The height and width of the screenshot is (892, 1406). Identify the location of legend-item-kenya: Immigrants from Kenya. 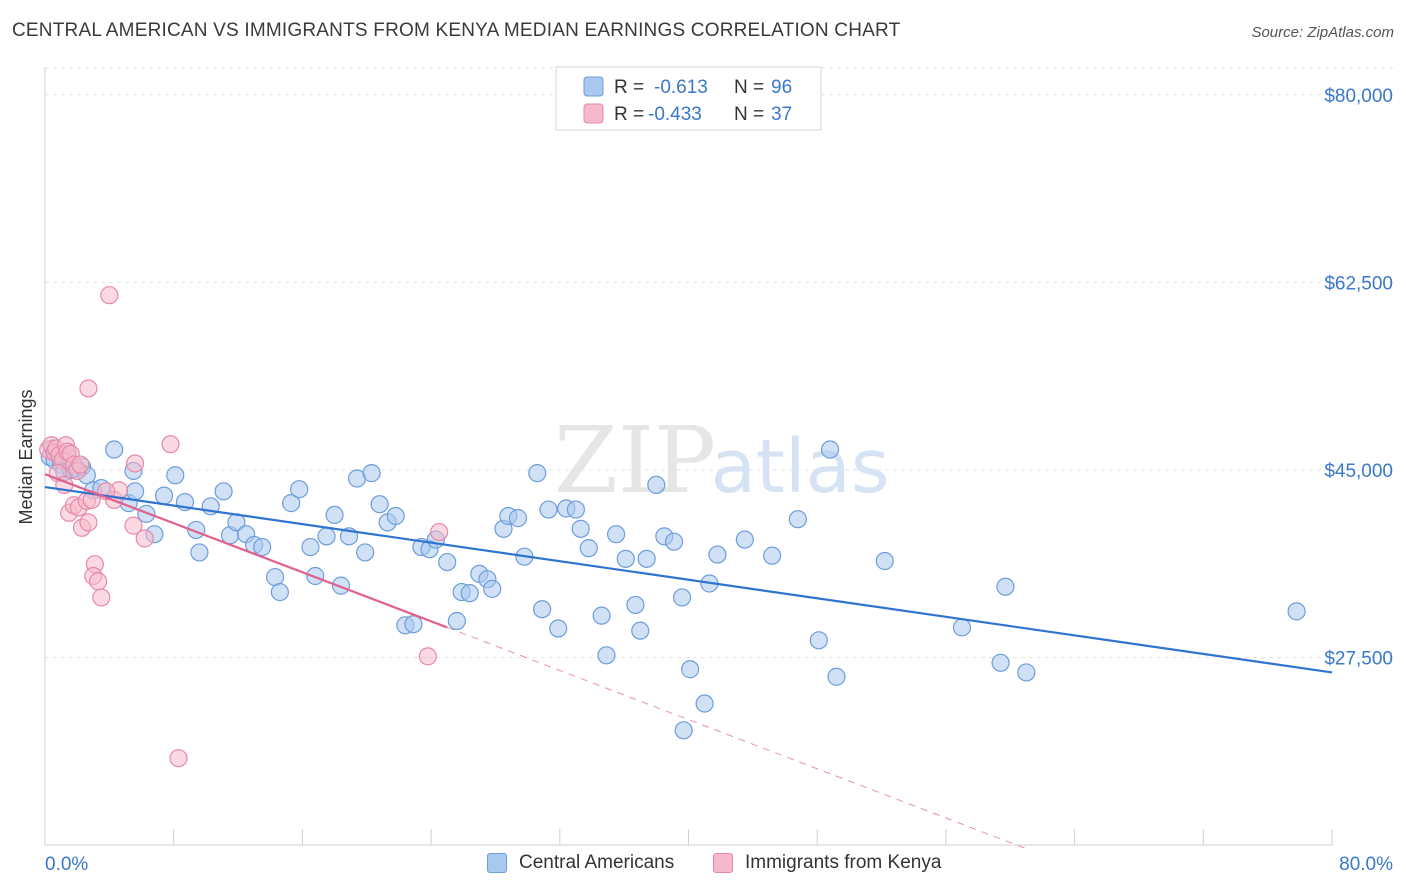
(827, 863).